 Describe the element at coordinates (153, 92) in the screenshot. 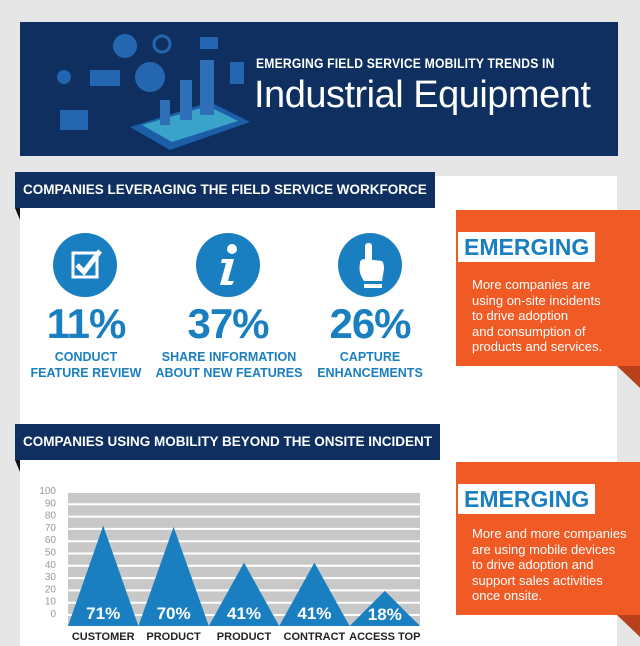

I see `technology-illustration-icon` at that location.